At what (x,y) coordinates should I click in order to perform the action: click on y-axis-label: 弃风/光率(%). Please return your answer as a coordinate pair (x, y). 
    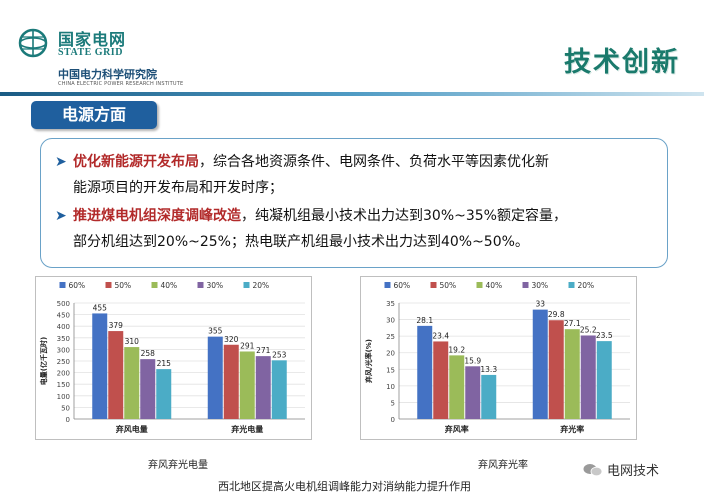
    Looking at the image, I should click on (368, 361).